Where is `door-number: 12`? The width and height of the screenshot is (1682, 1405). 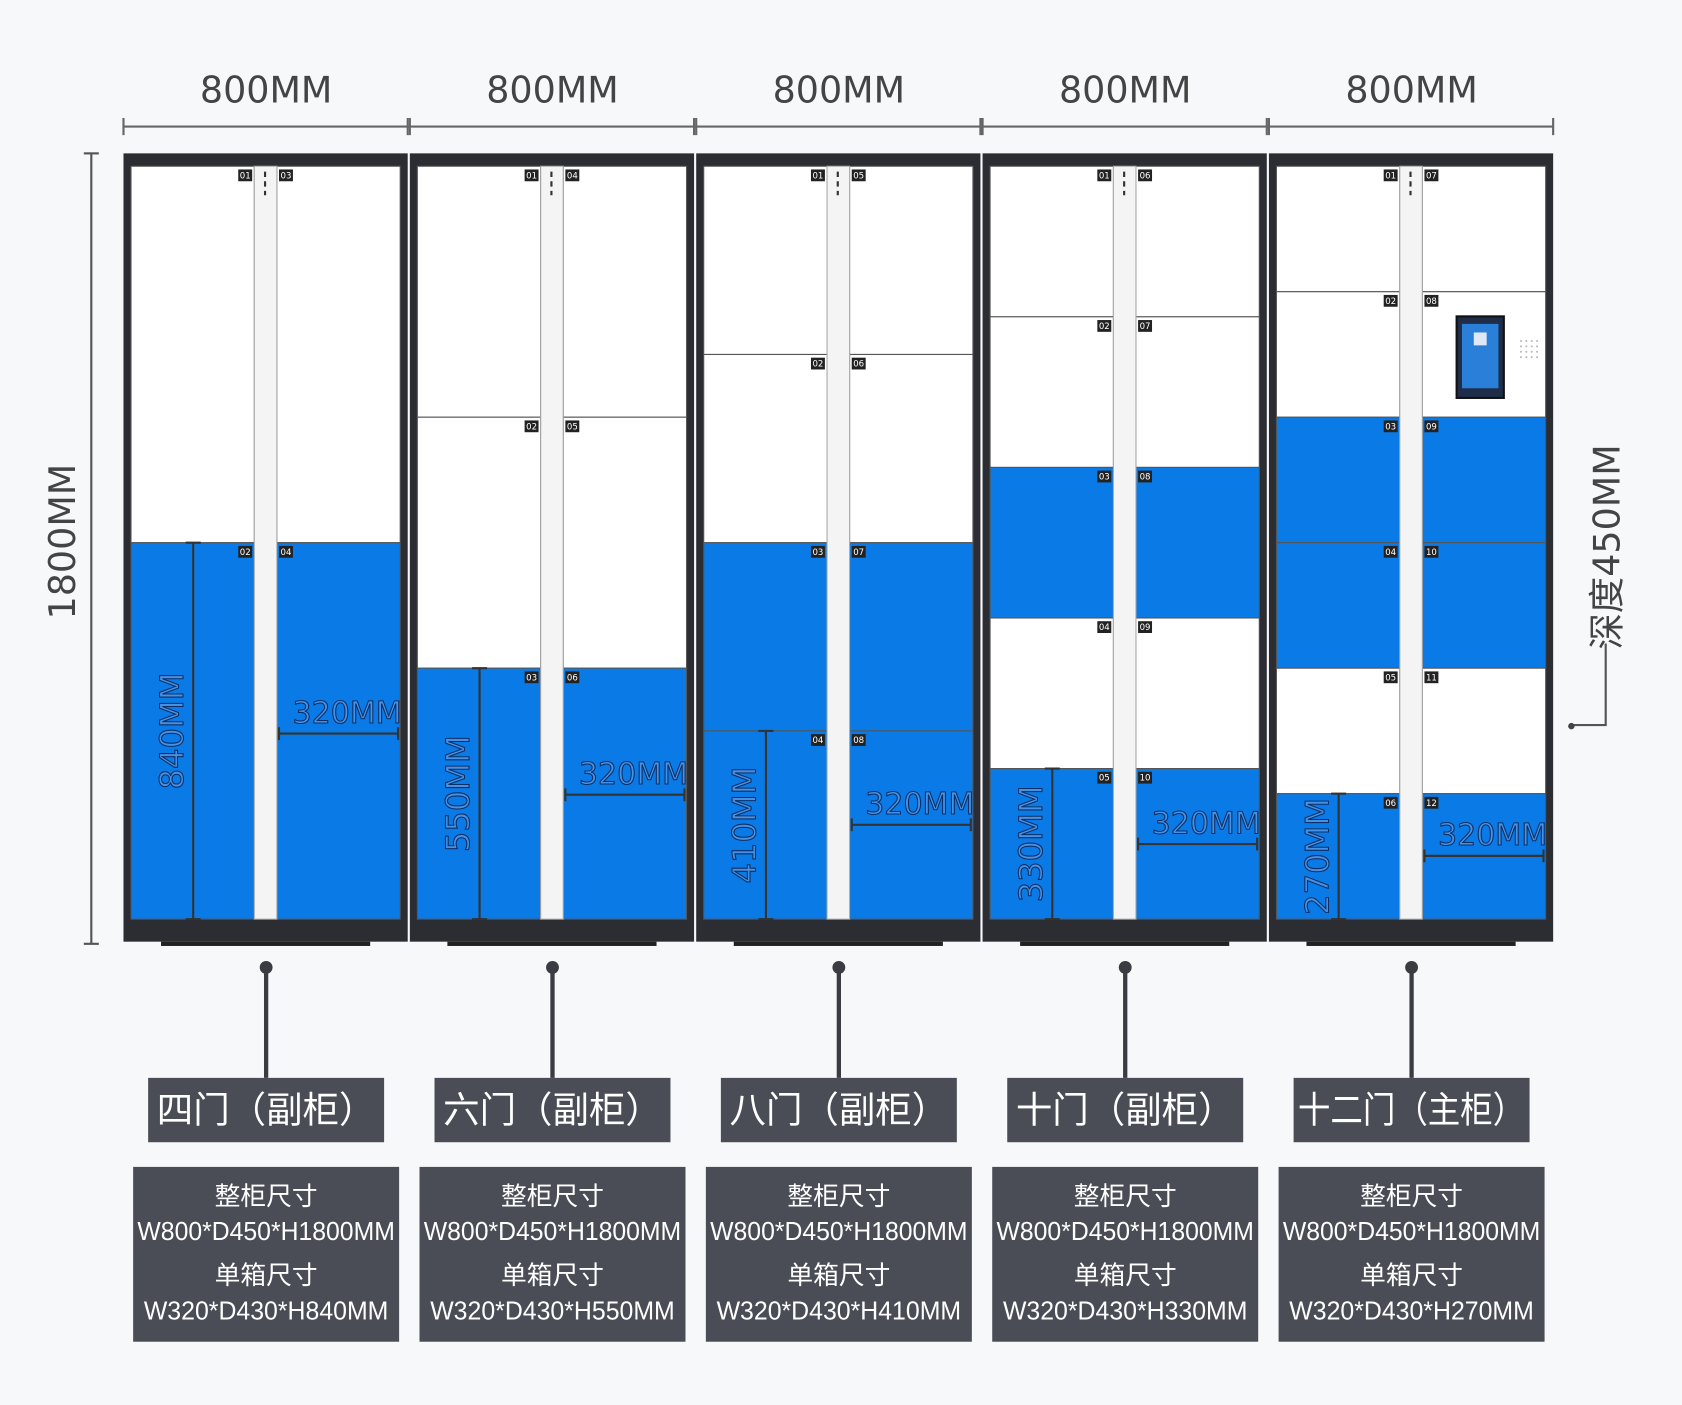
door-number: 12 is located at coordinates (1431, 804).